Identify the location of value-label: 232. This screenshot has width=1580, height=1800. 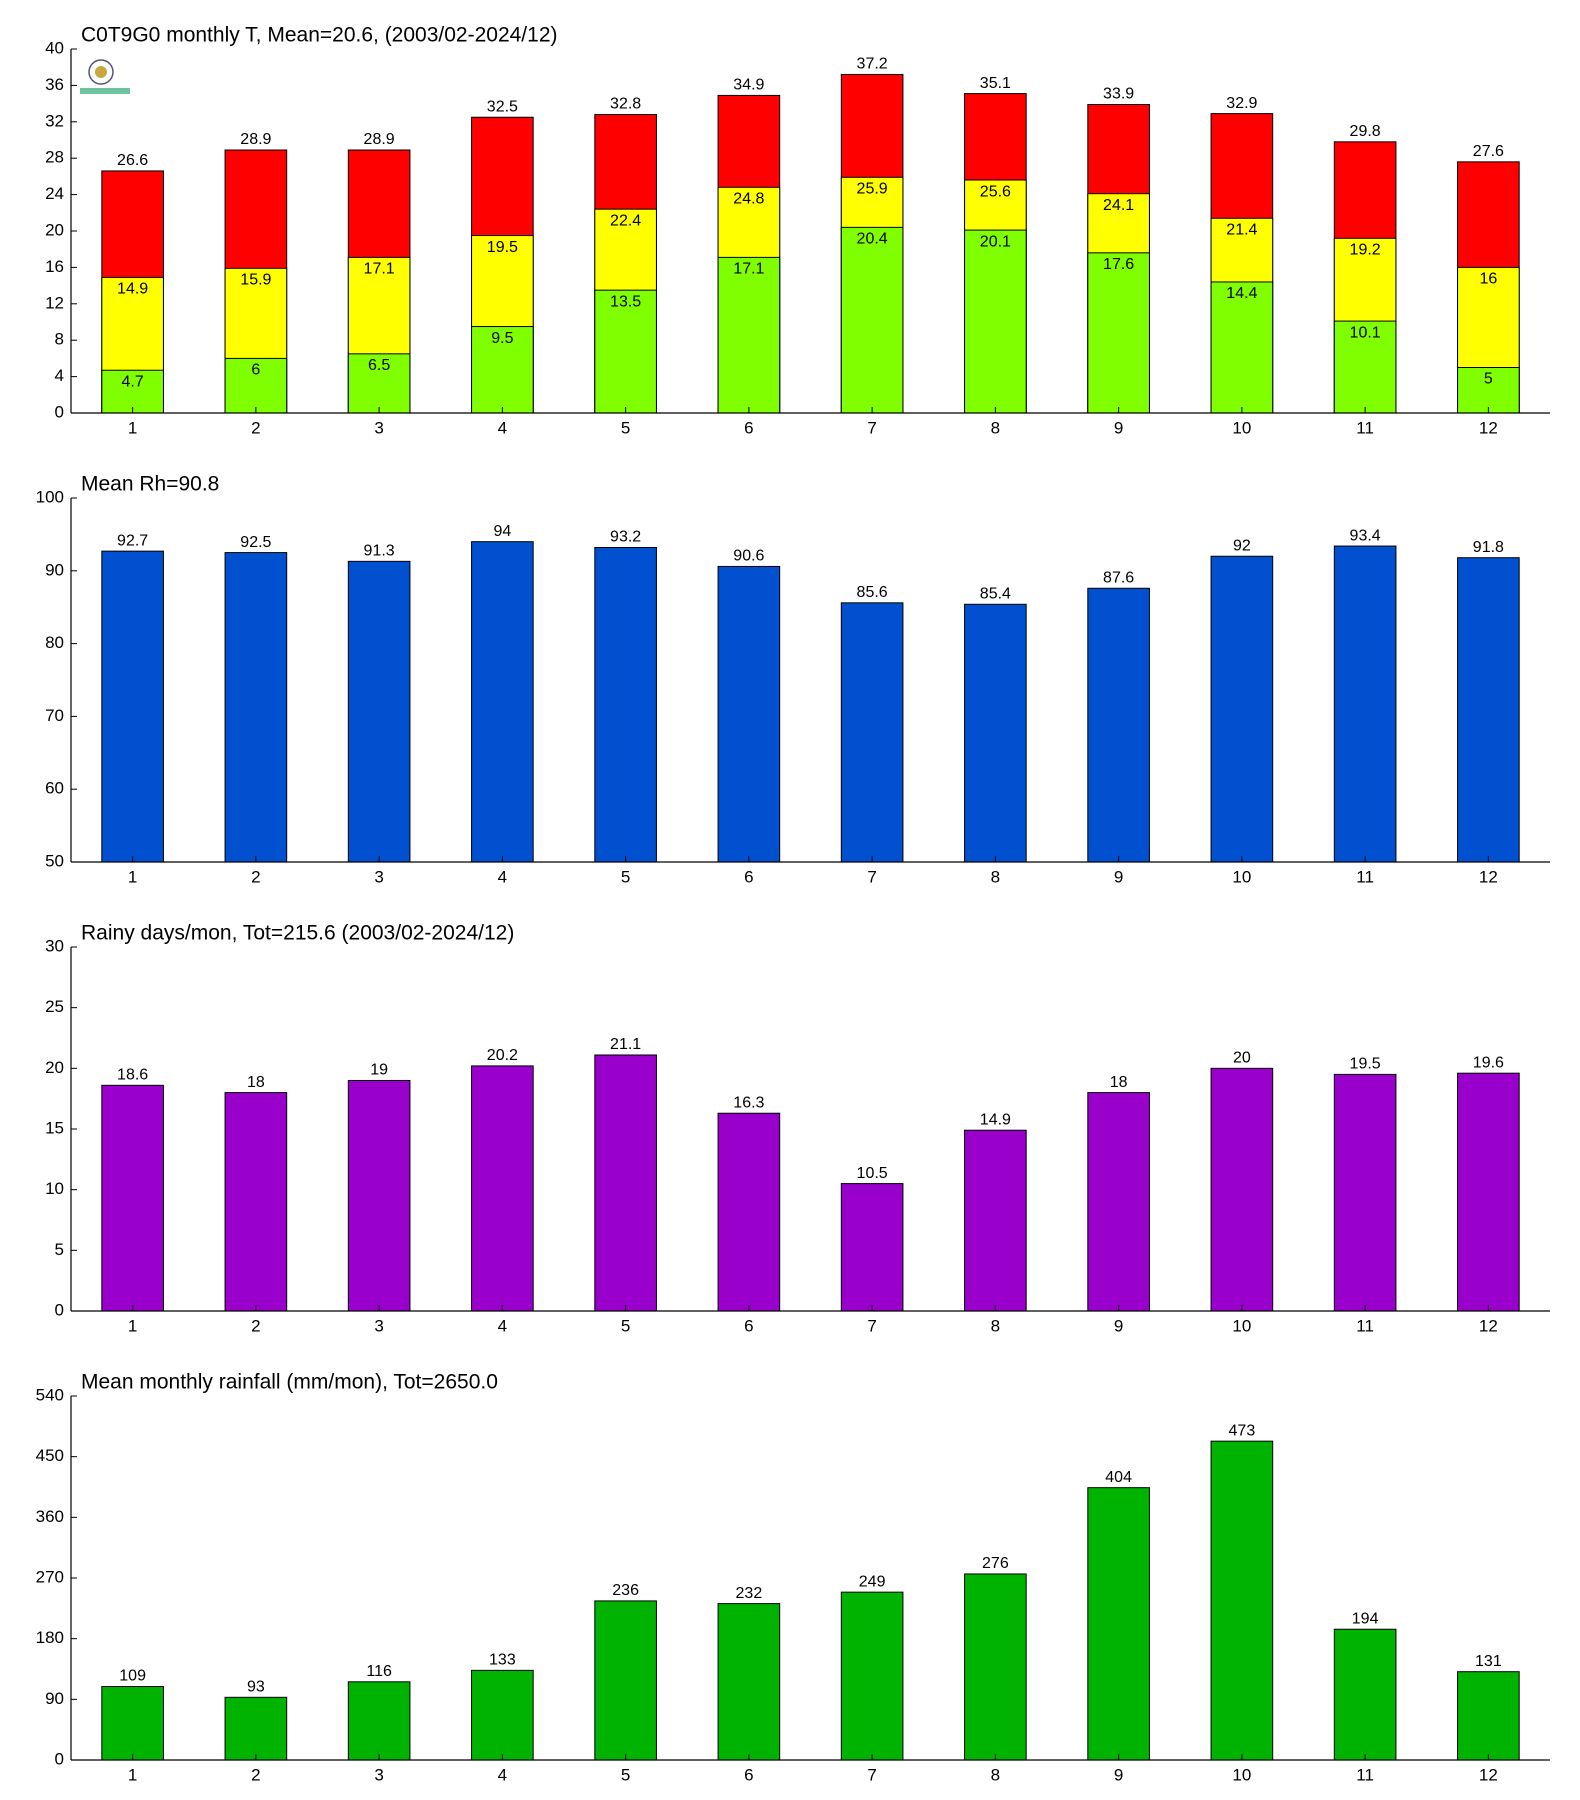
(749, 1593).